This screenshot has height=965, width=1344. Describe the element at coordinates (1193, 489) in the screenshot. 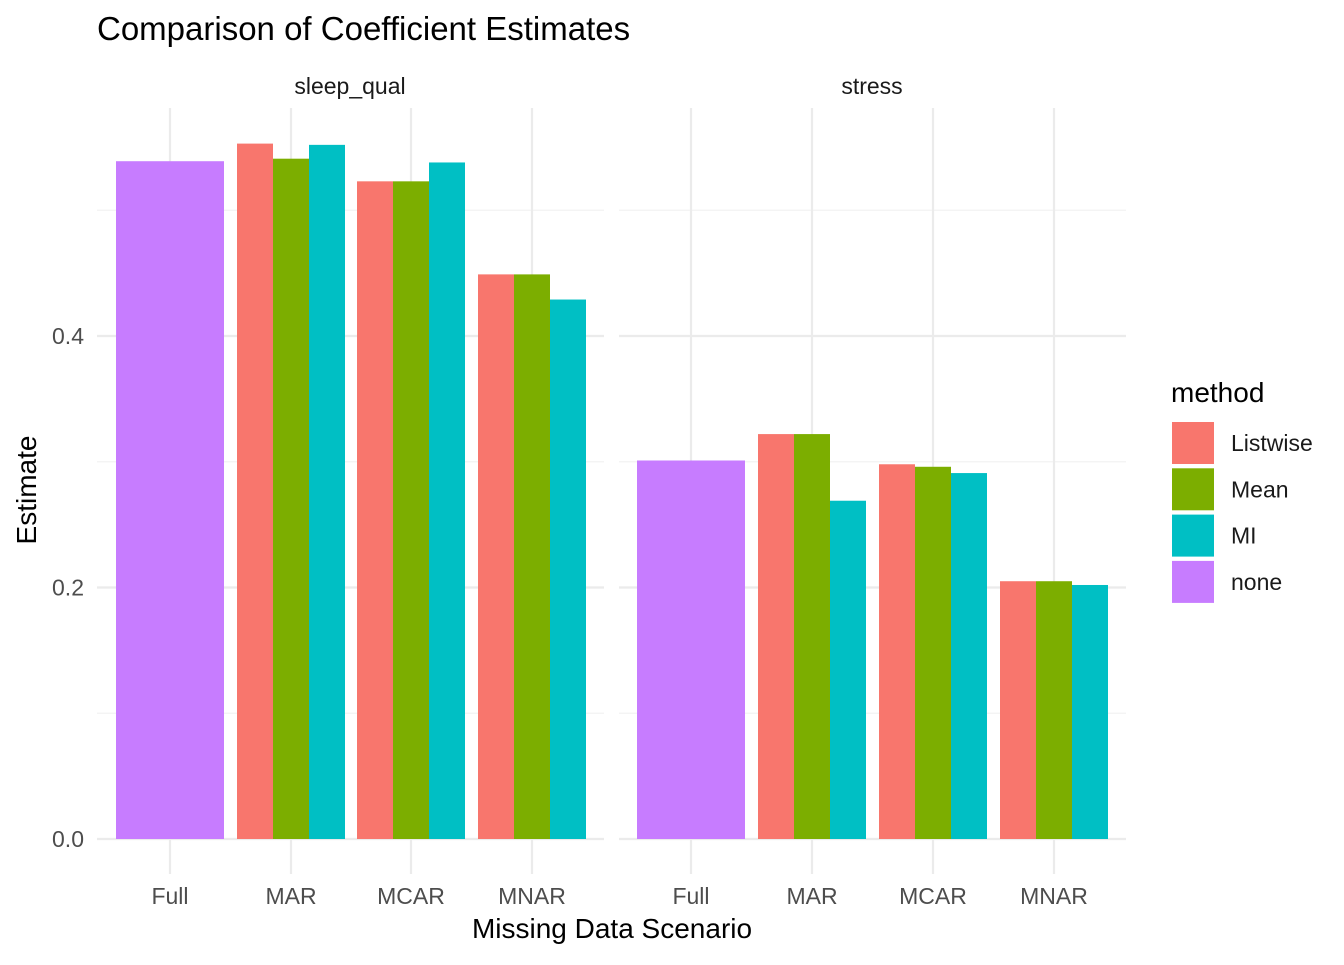

I see `legend-key-Mean` at that location.